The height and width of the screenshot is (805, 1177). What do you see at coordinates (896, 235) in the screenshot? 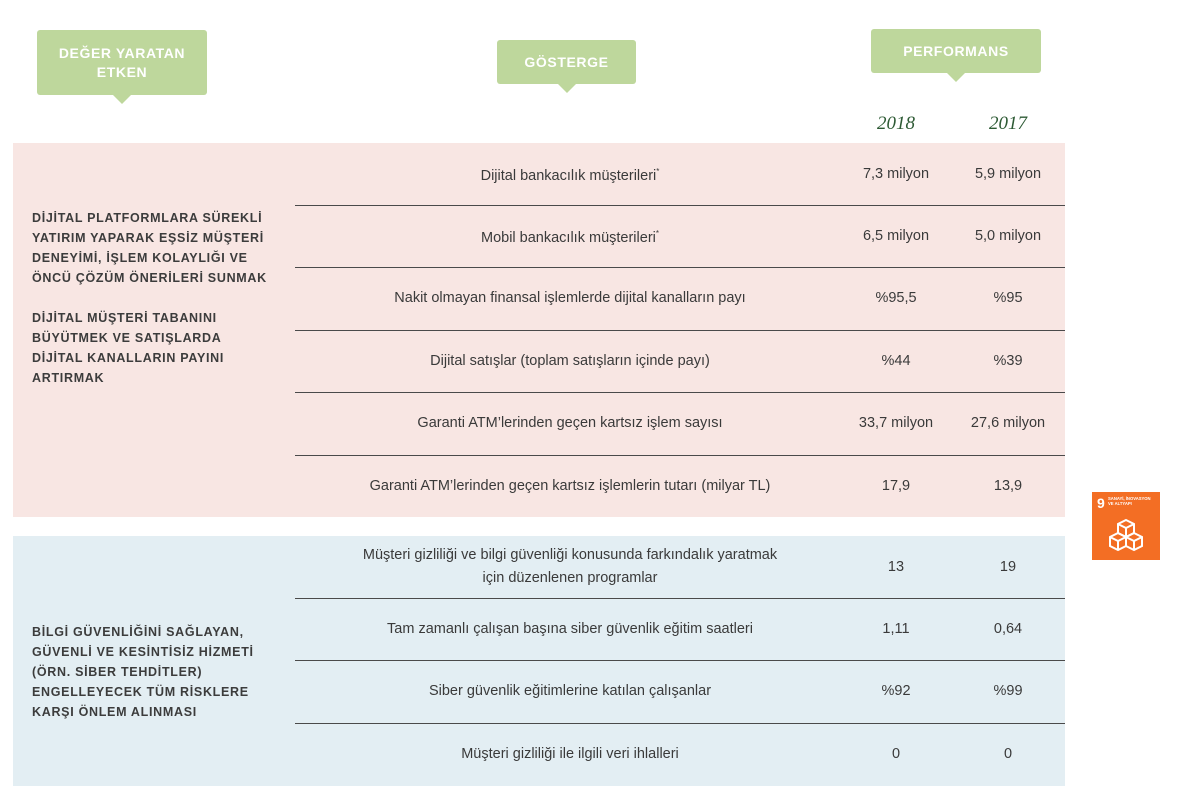
I see `value-cell: 6,5 milyon` at bounding box center [896, 235].